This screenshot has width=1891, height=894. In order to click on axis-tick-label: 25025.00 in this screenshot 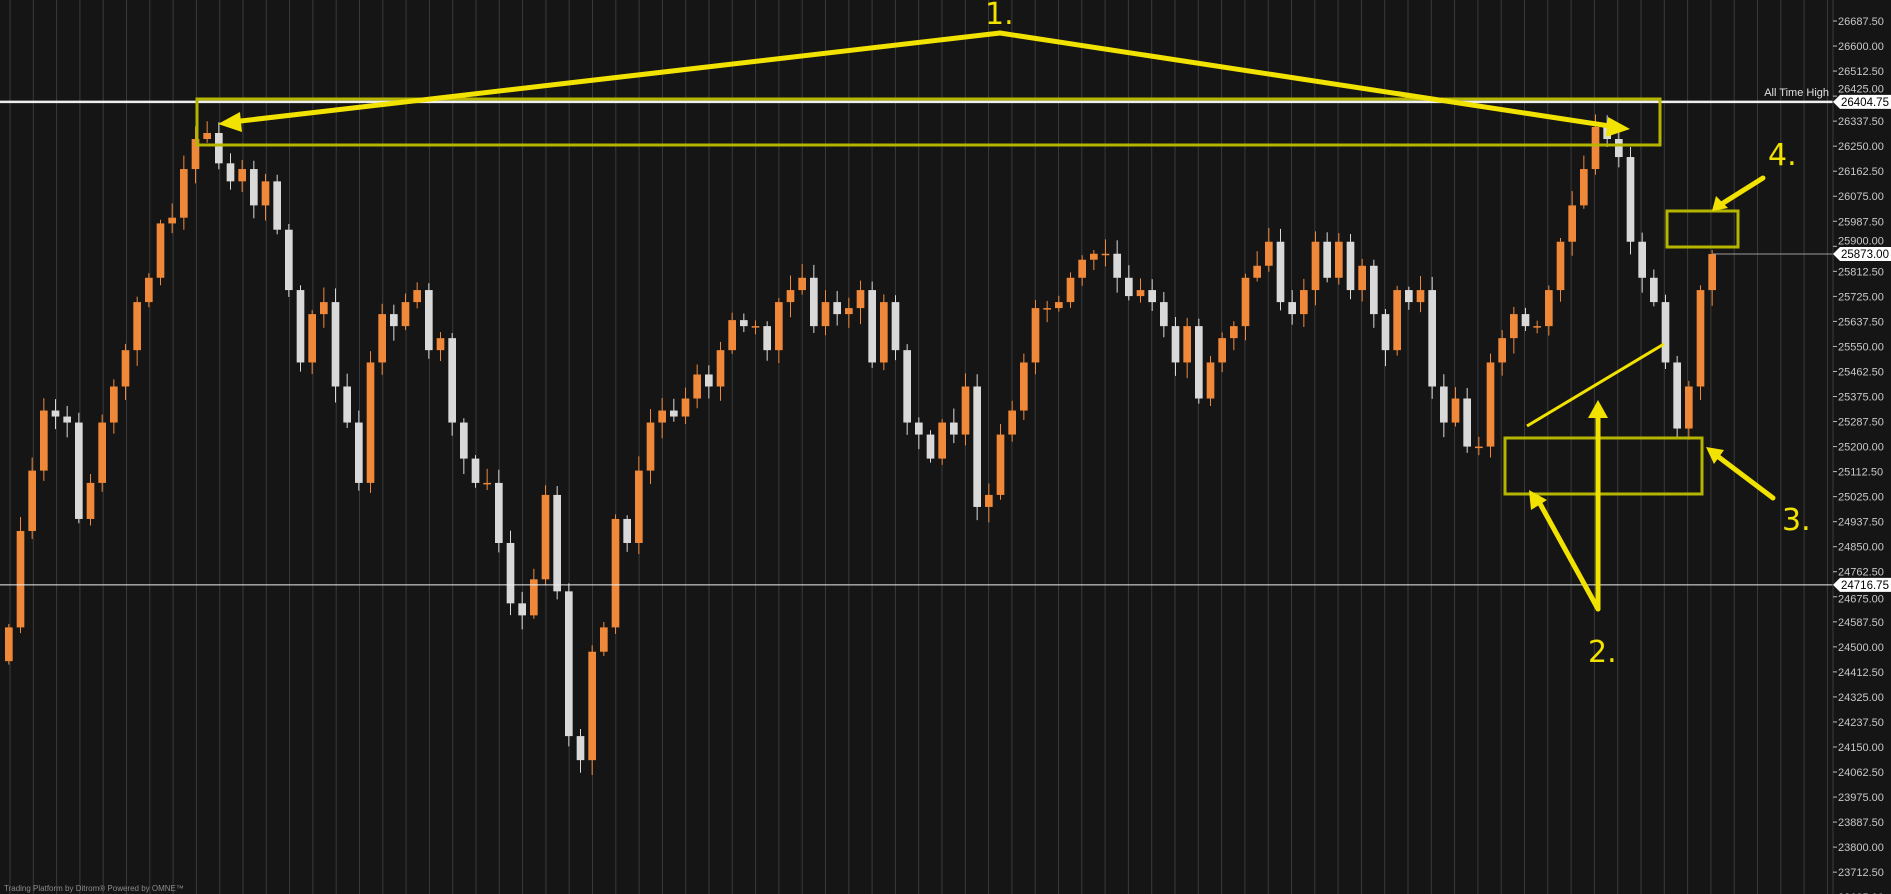, I will do `click(1861, 498)`.